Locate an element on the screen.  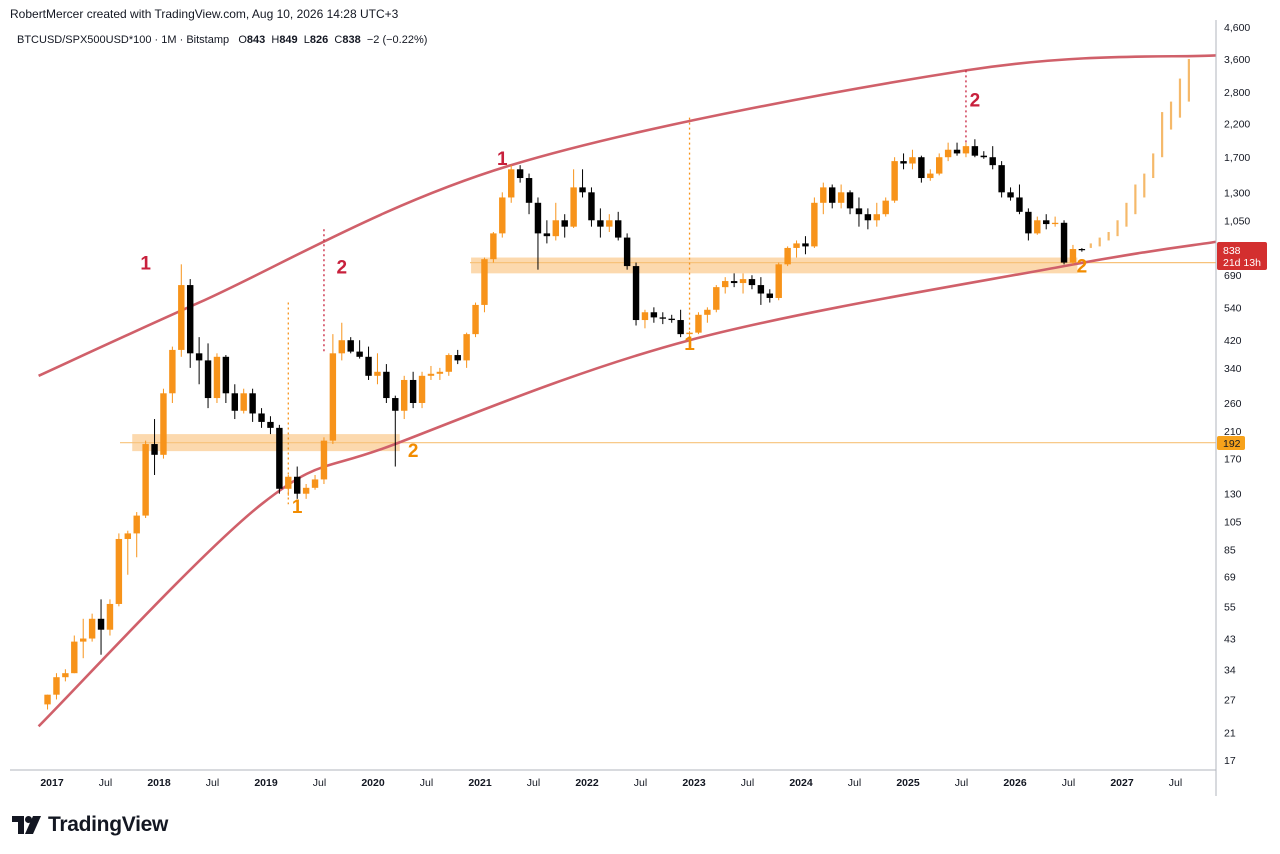
cycle-label-5: 1 is located at coordinates (297, 507).